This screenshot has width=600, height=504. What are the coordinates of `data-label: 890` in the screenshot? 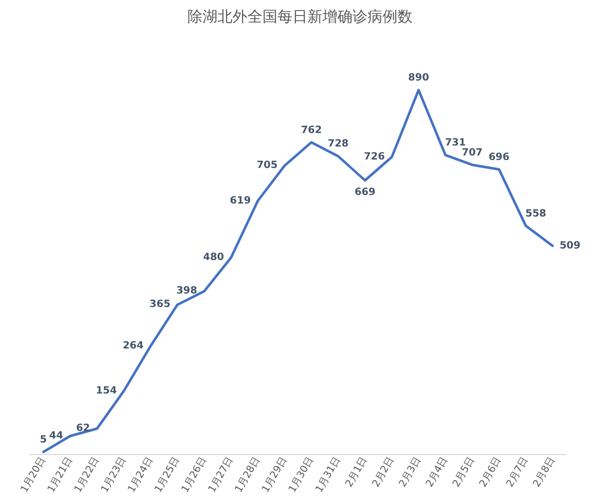 It's located at (419, 78).